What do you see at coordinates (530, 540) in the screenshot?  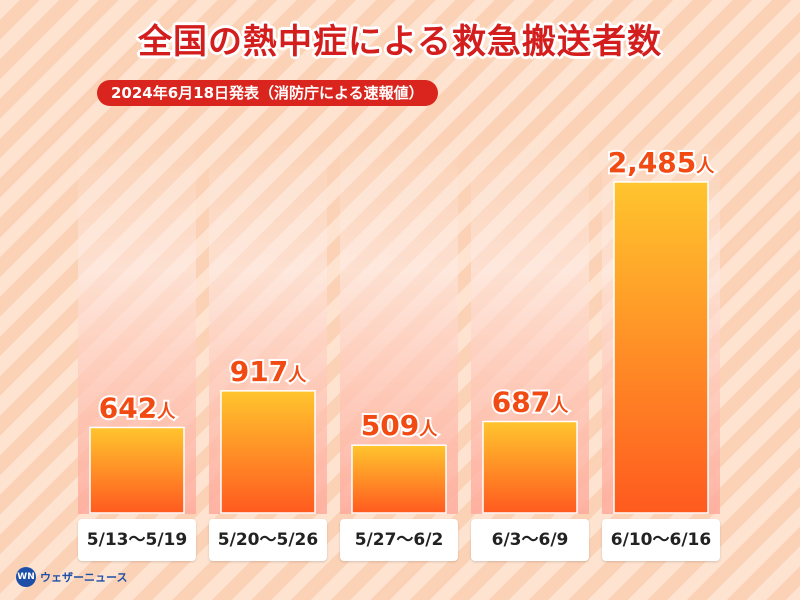 I see `x-tick-label: 6/3〜6/9` at bounding box center [530, 540].